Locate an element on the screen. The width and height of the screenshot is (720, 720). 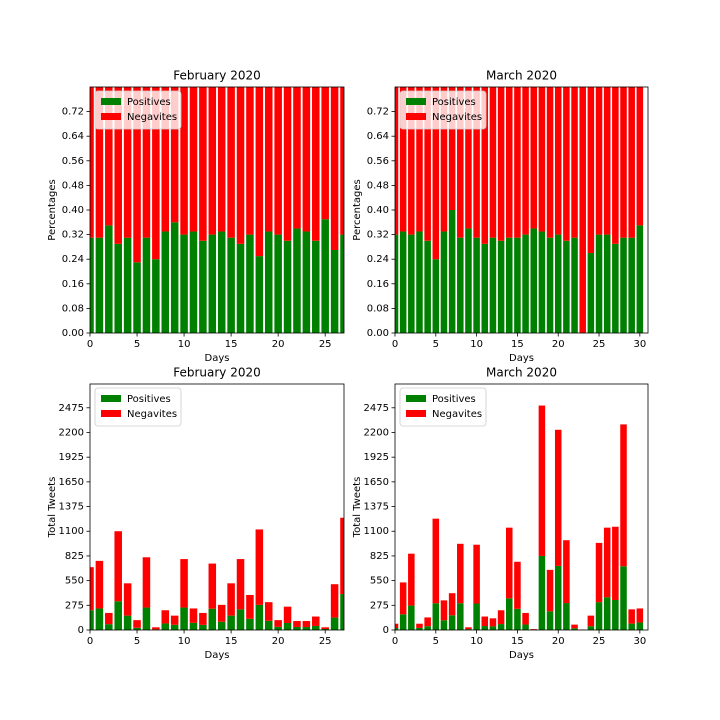
y-tick-label: 1375 is located at coordinates (376, 507).